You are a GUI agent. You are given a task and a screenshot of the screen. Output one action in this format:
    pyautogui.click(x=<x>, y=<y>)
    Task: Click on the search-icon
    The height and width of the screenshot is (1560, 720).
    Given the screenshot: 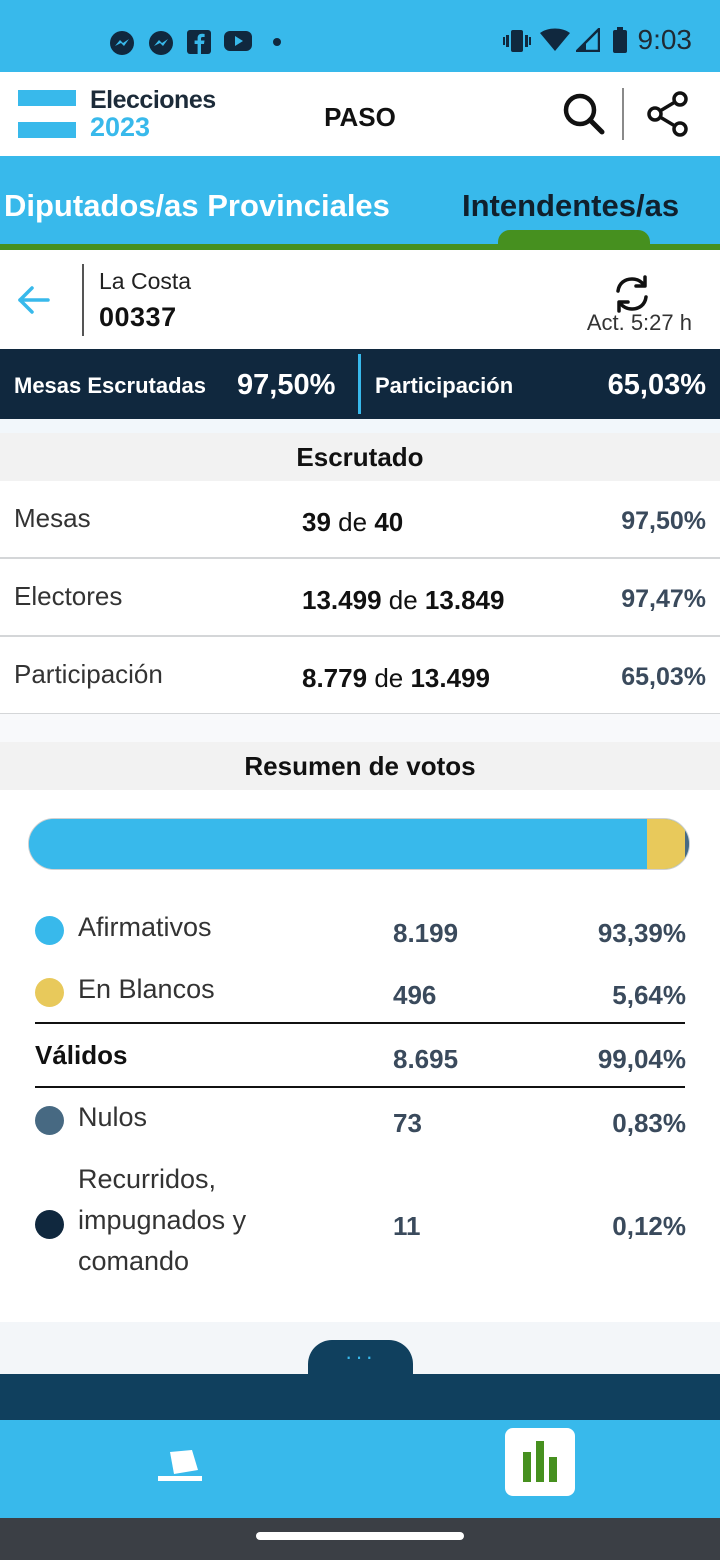 What is the action you would take?
    pyautogui.click(x=584, y=114)
    